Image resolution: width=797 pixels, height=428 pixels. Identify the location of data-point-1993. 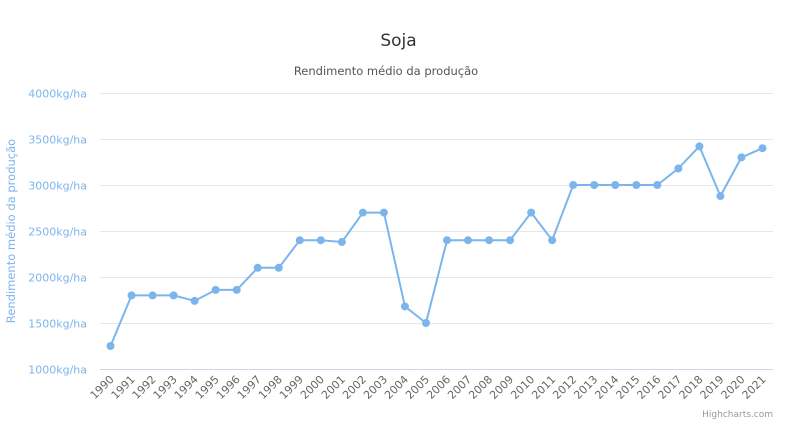
(173, 295).